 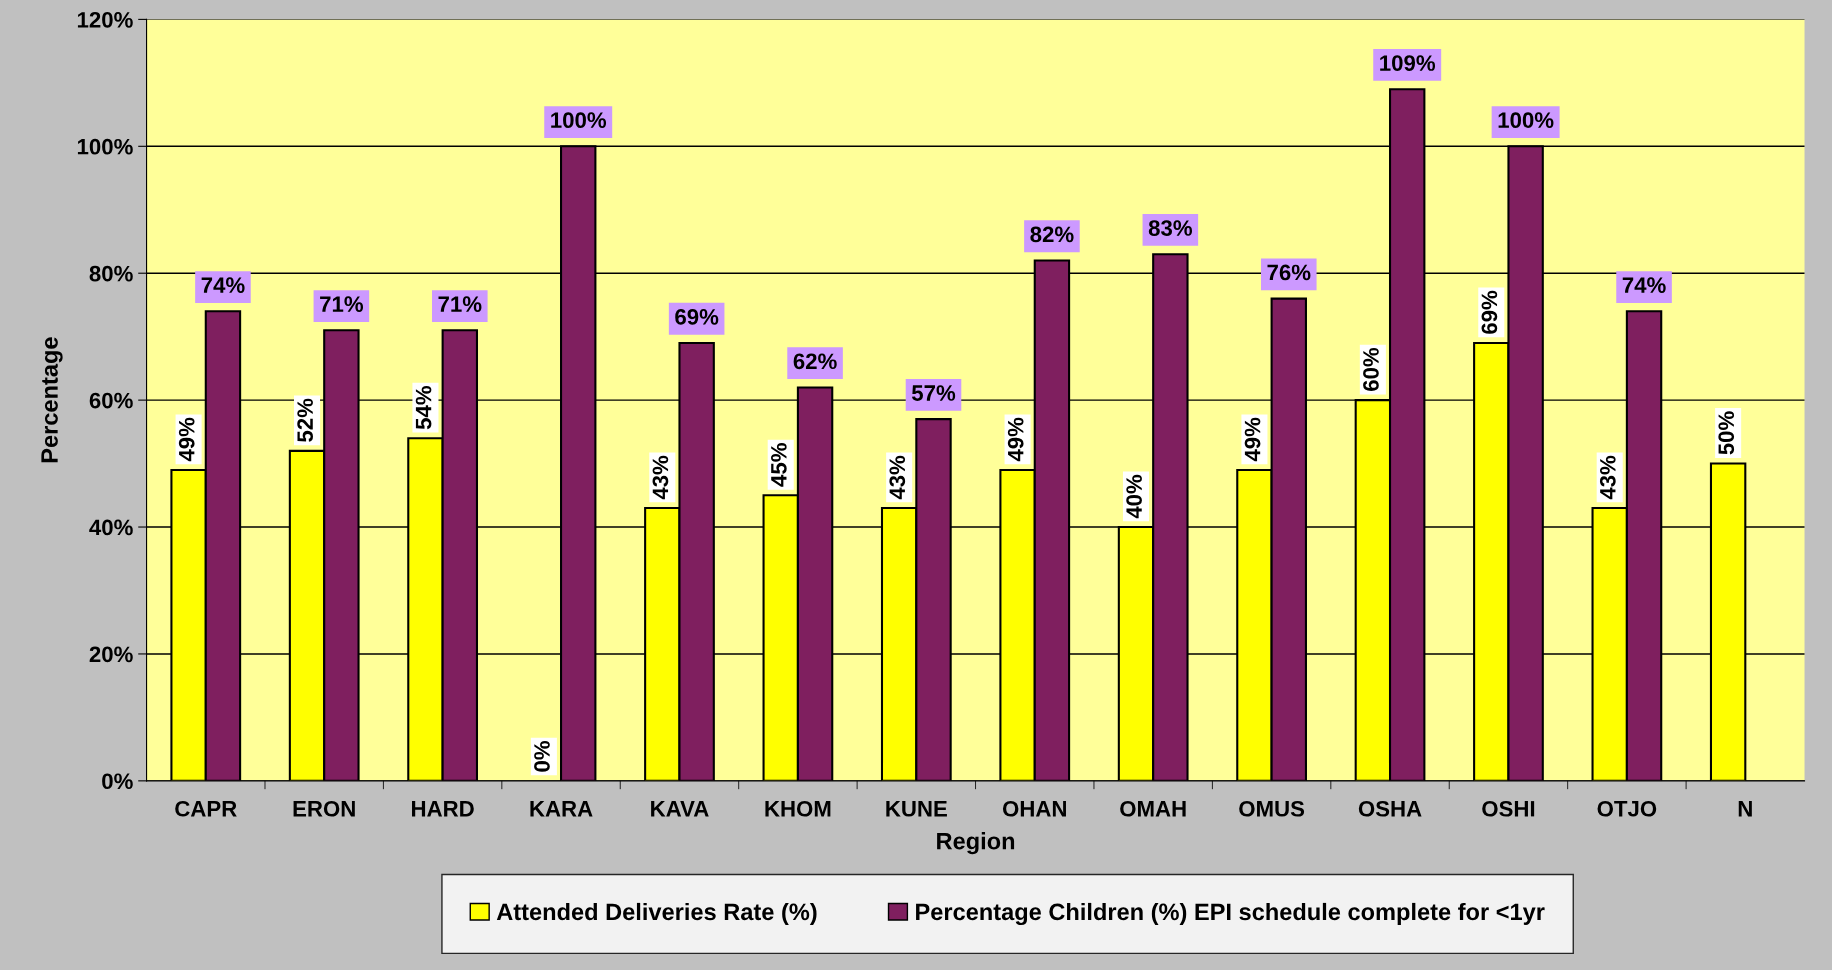 I want to click on x-tick-label: OMUS, so click(x=1272, y=808).